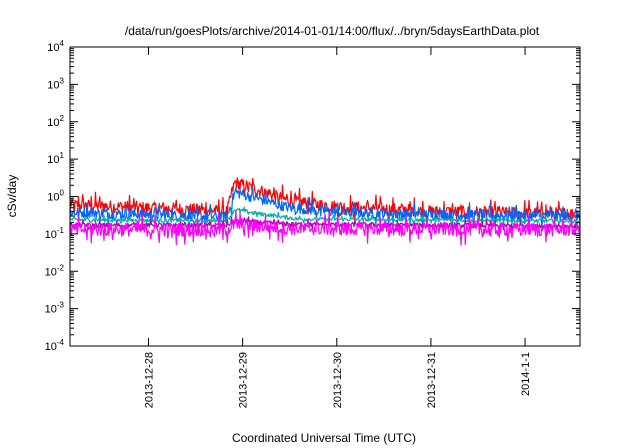 The image size is (640, 448). Describe the element at coordinates (12, 196) in the screenshot. I see `y-axis-label: cSv/day` at that location.